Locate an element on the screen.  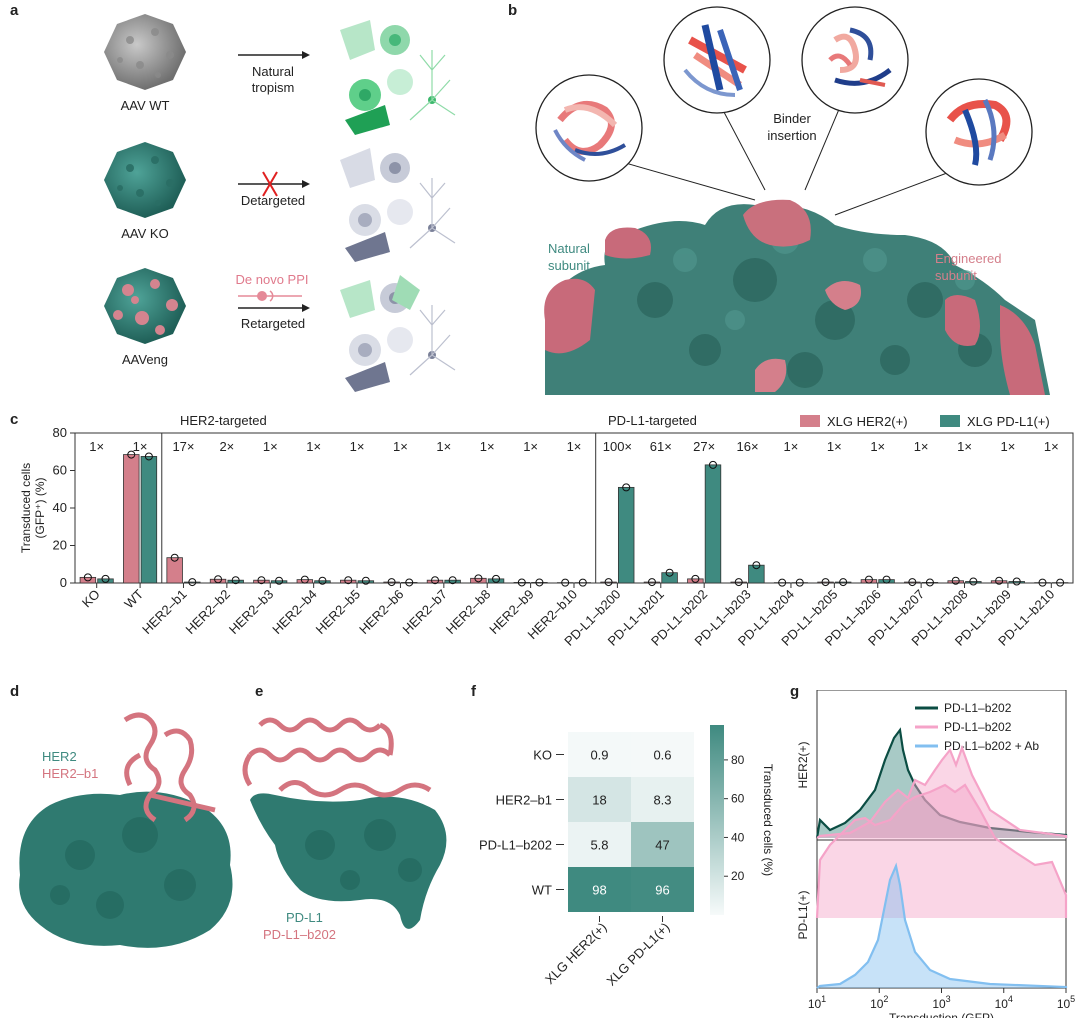
y-axis-label: Transduced cells(GFP⁺) (%) is located at coordinates (33, 508).